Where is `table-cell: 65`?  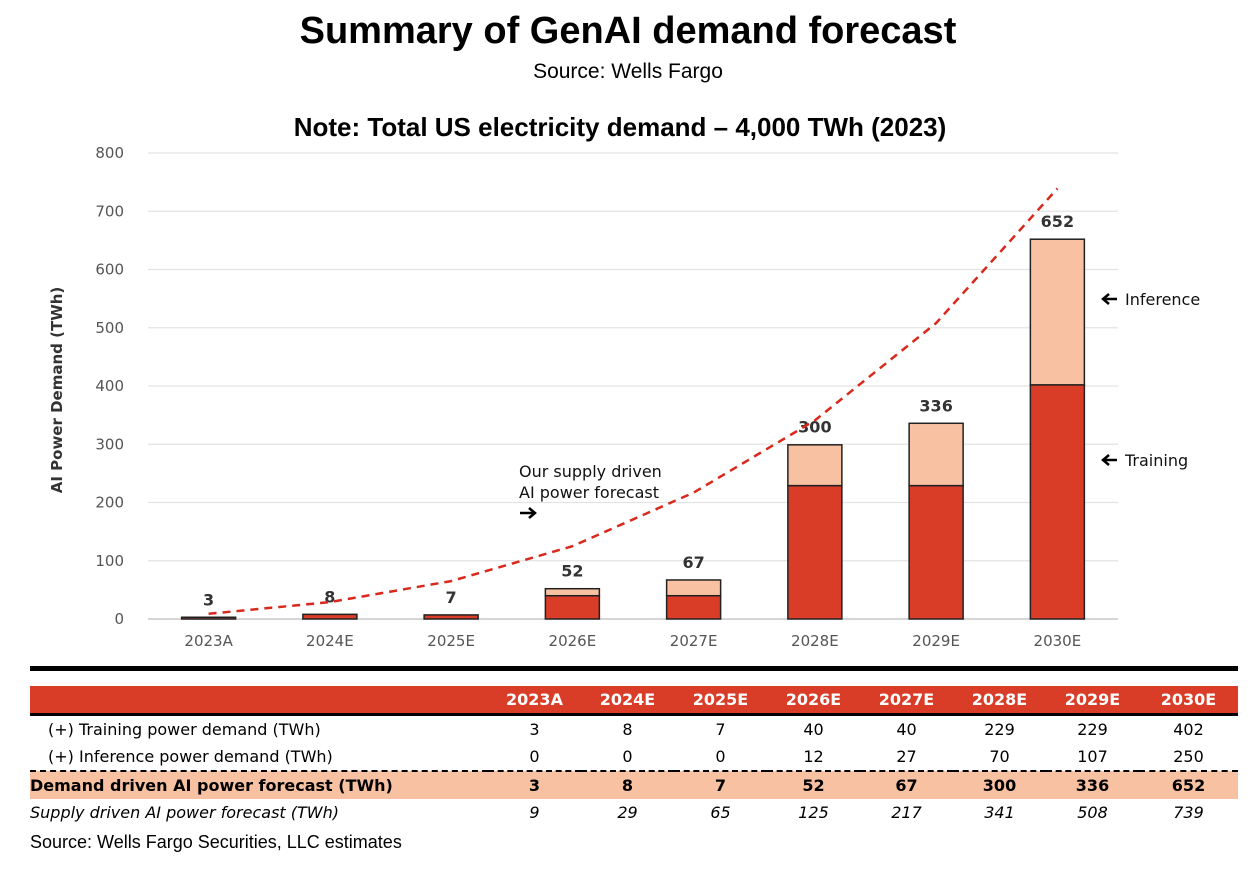 table-cell: 65 is located at coordinates (720, 812).